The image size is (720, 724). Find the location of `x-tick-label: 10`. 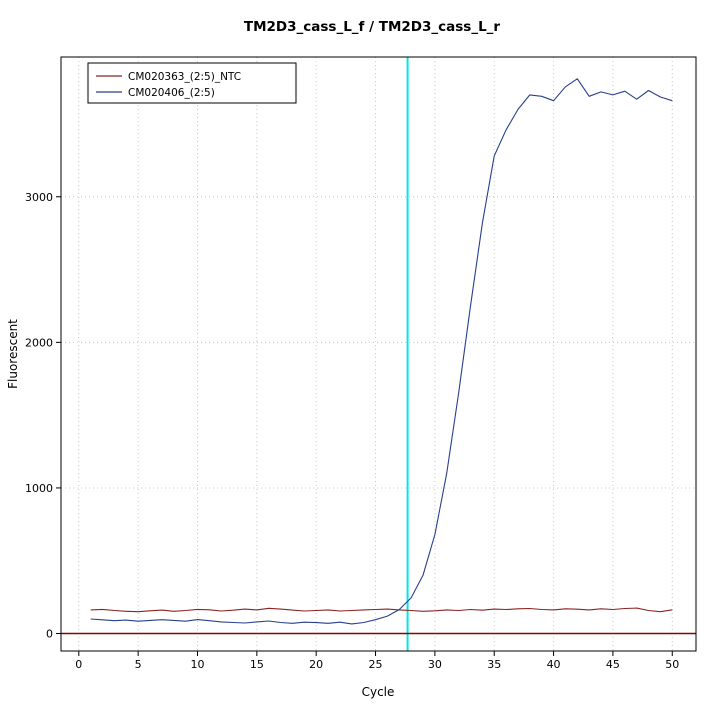

x-tick-label: 10 is located at coordinates (197, 664).